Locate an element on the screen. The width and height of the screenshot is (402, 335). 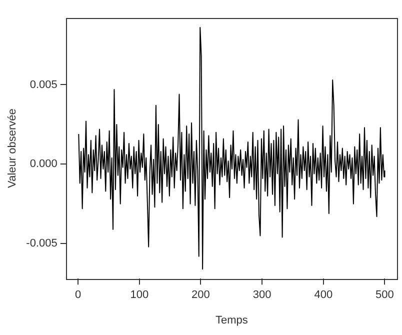
x-tick-label: 200 is located at coordinates (201, 295).